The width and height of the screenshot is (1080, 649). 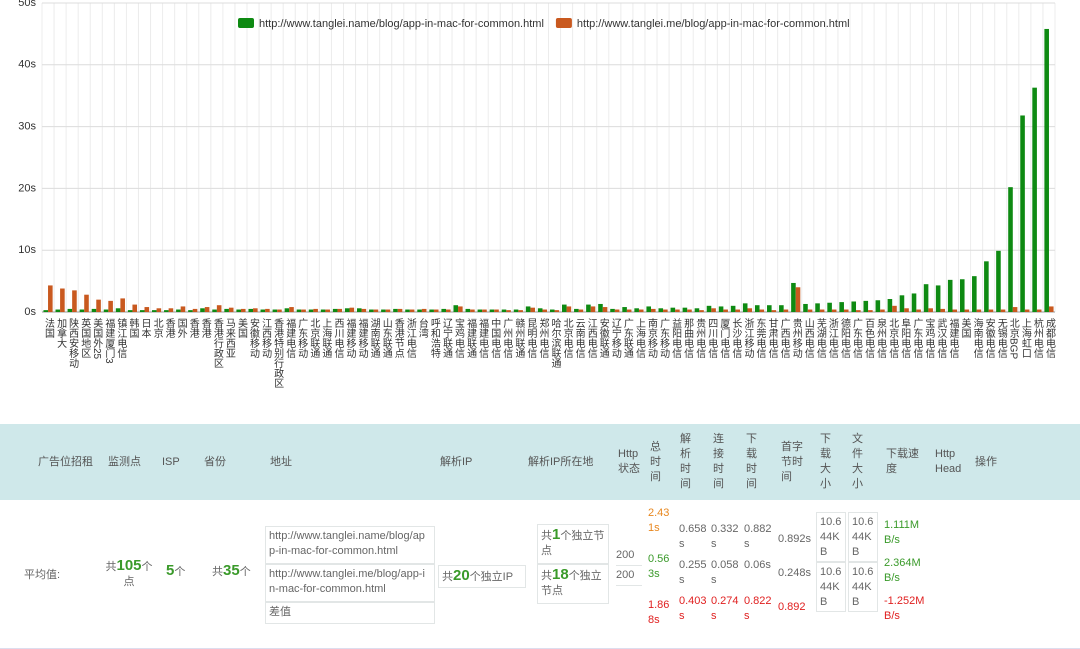 I want to click on count: 5, so click(x=170, y=570).